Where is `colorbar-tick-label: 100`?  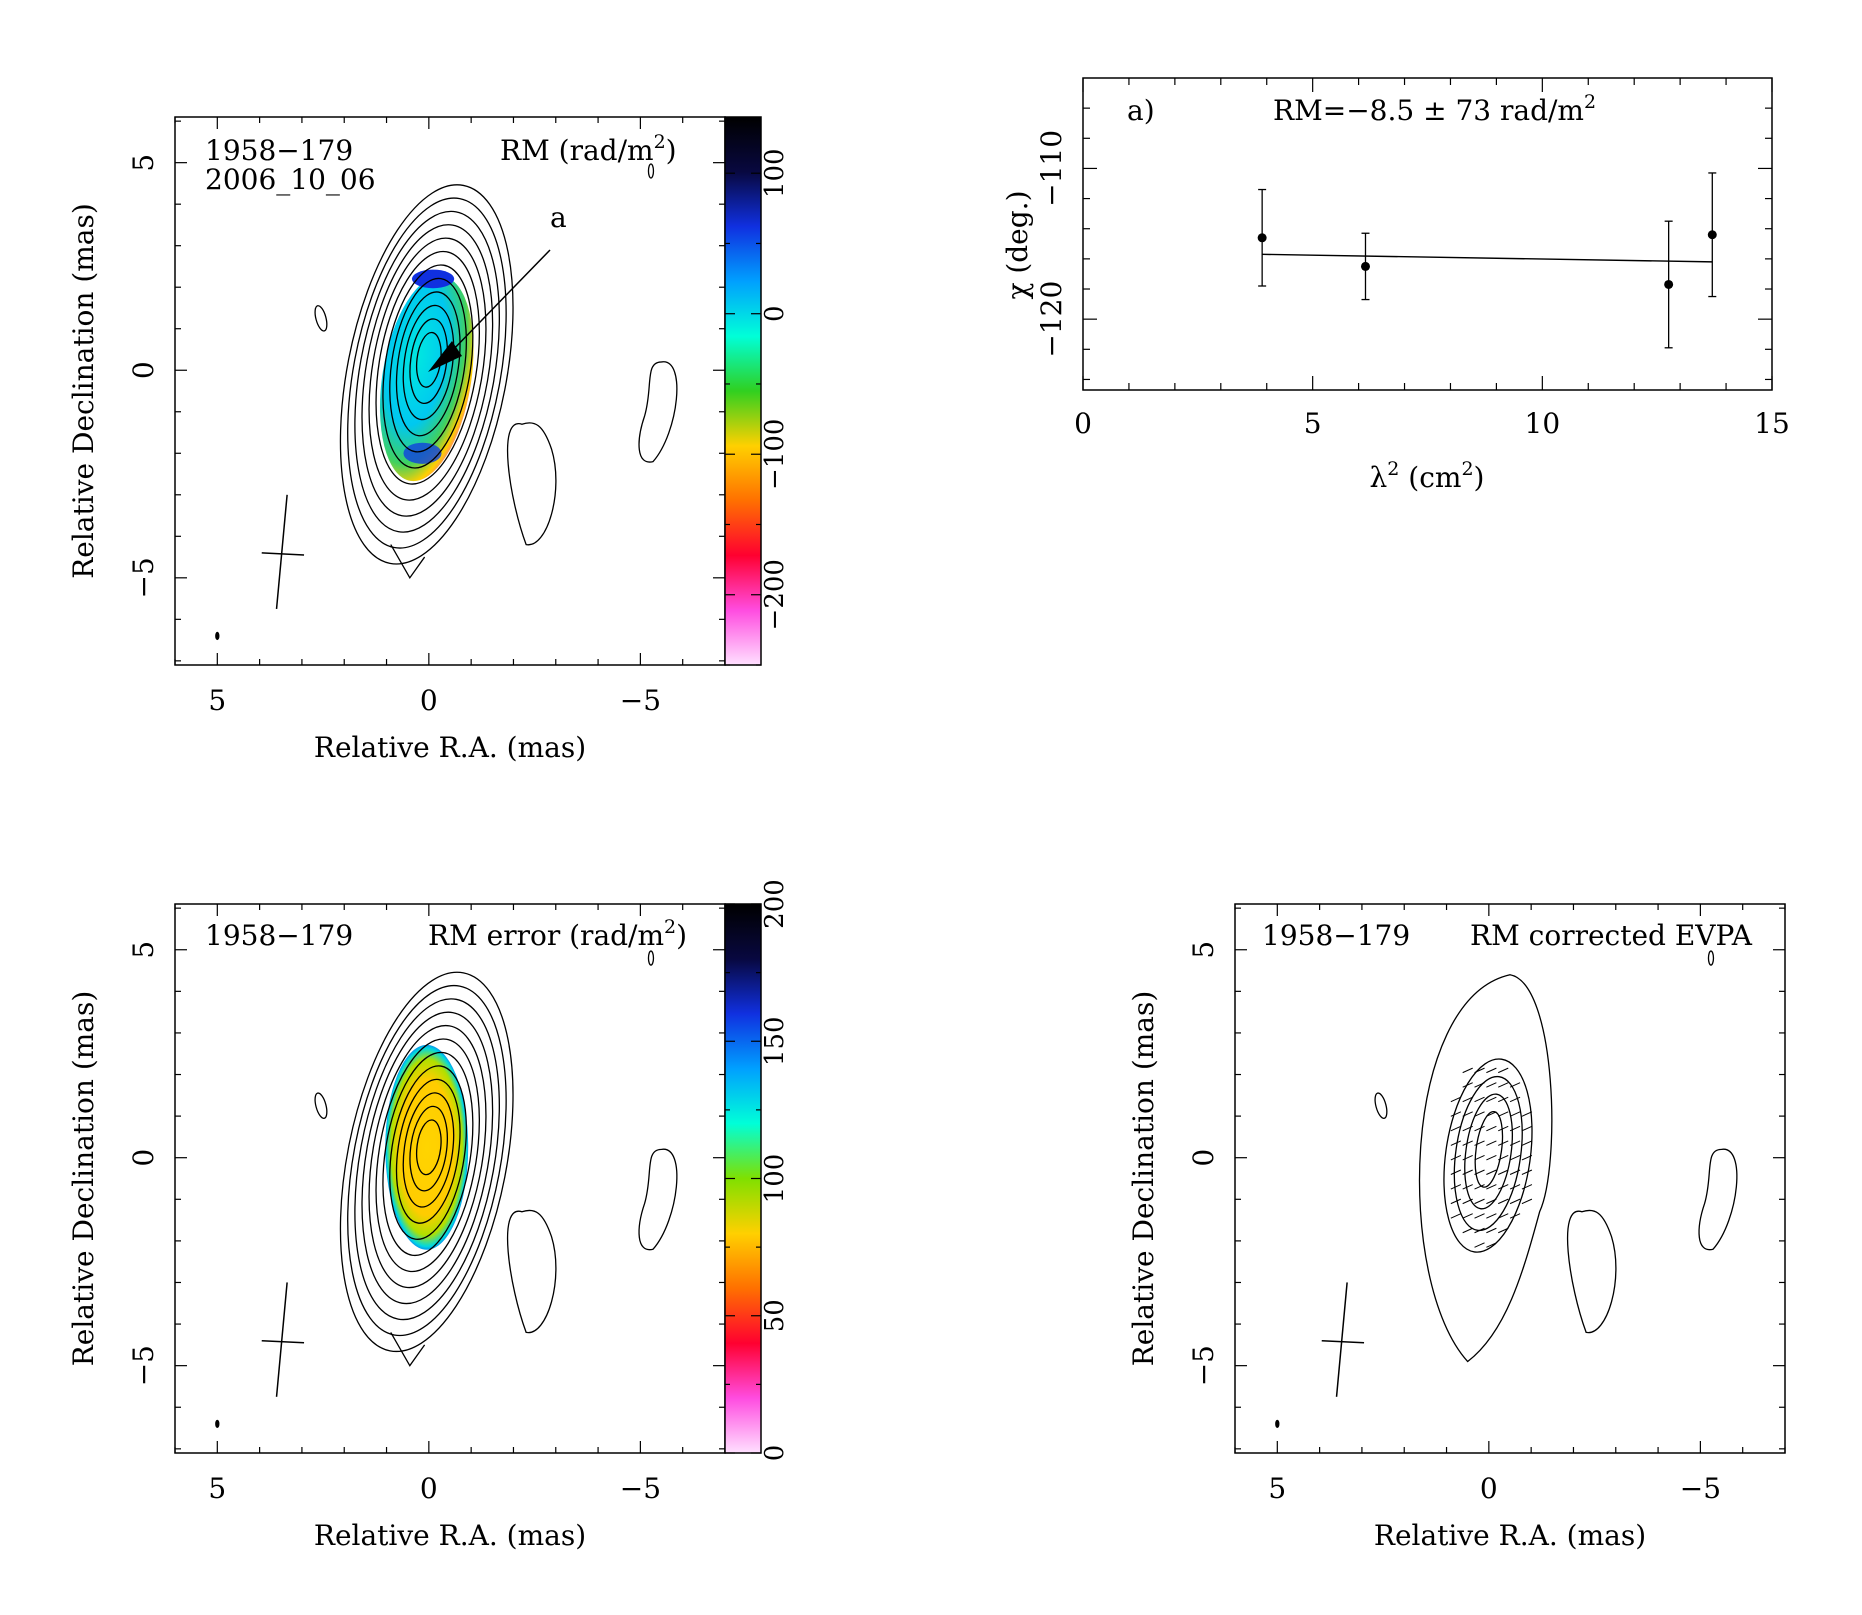
colorbar-tick-label: 100 is located at coordinates (775, 1179).